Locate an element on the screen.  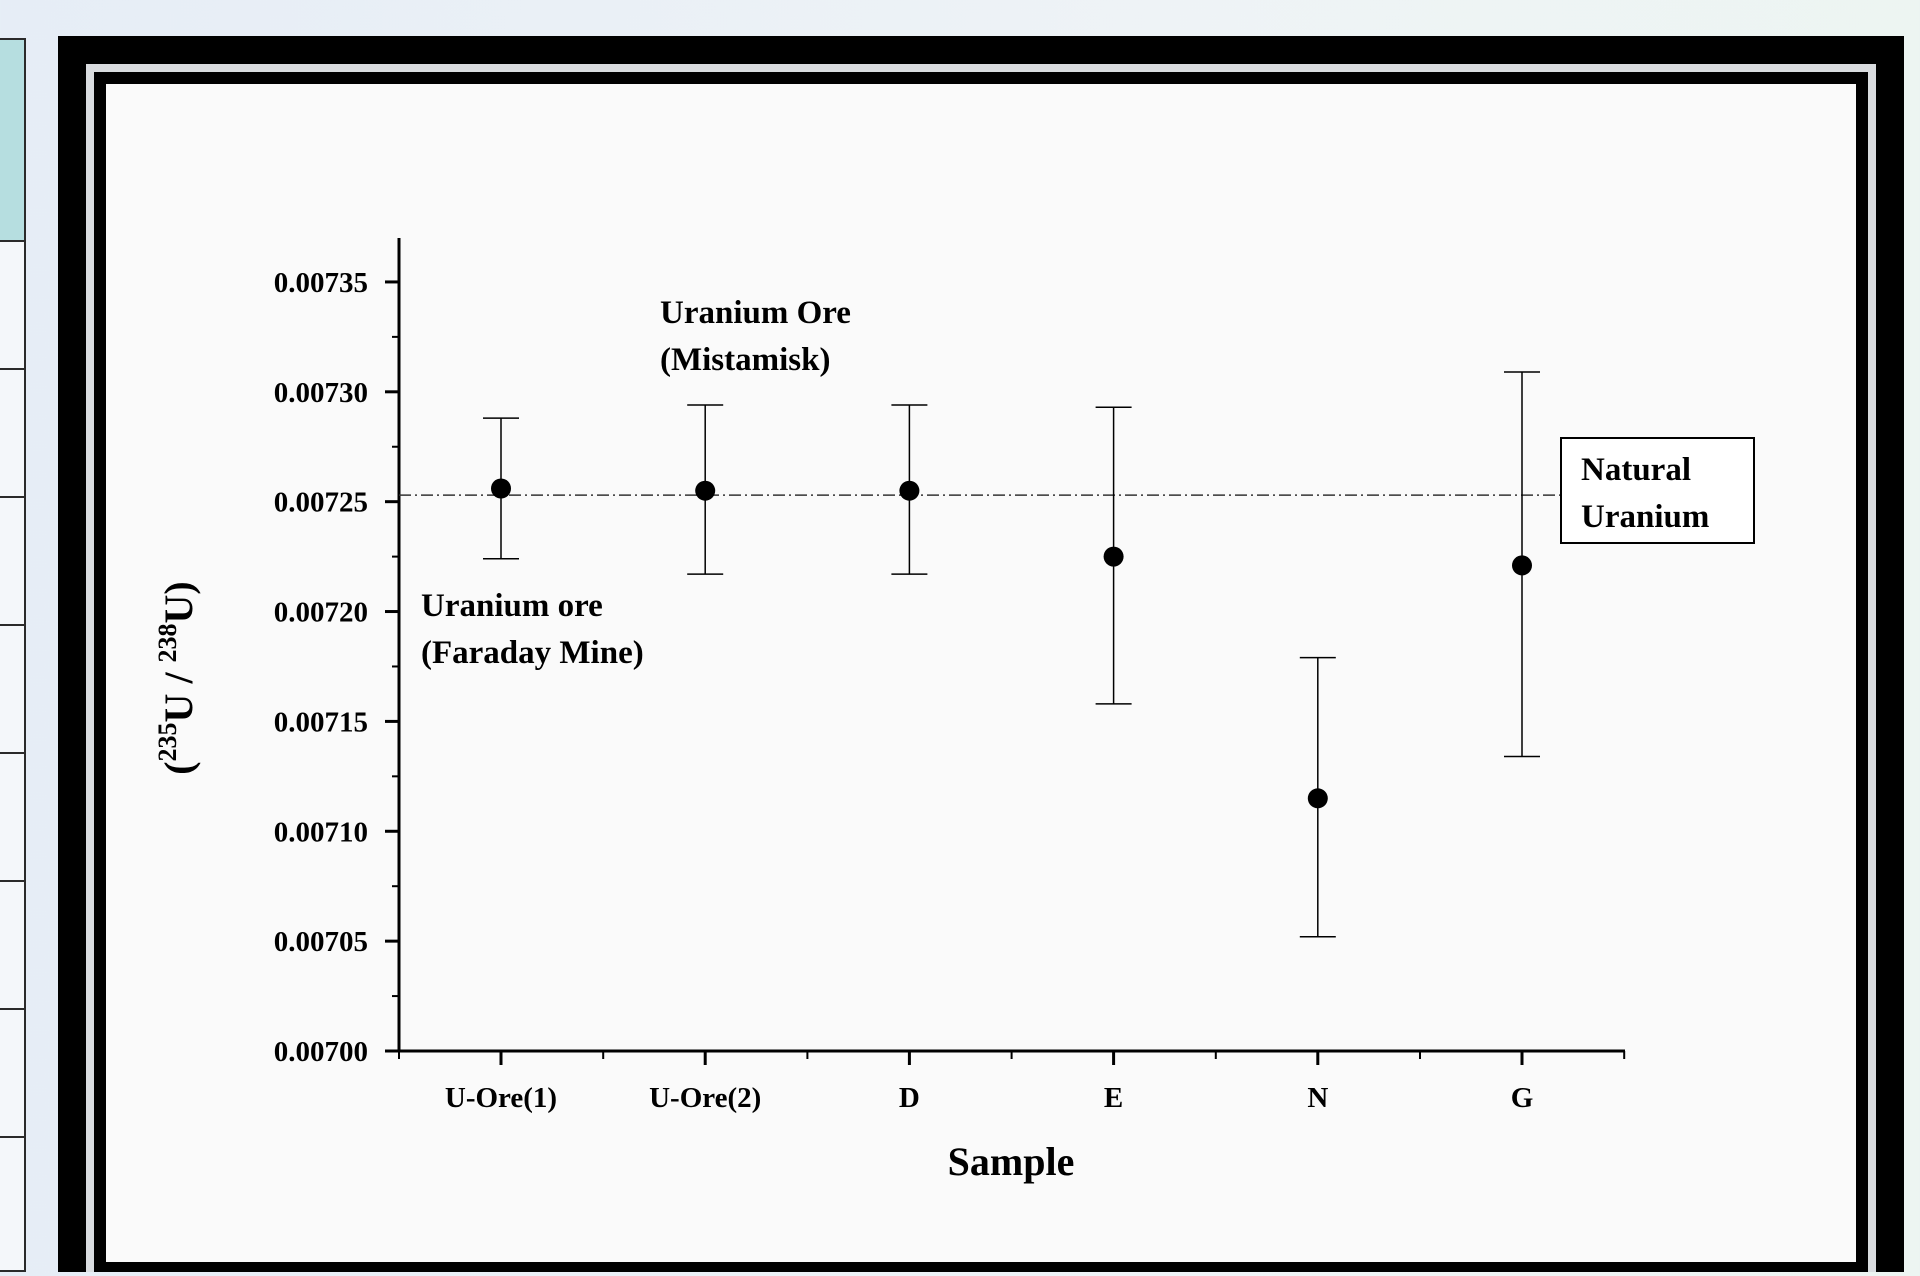
y-axis-title-sup1: 235 is located at coordinates (167, 741).